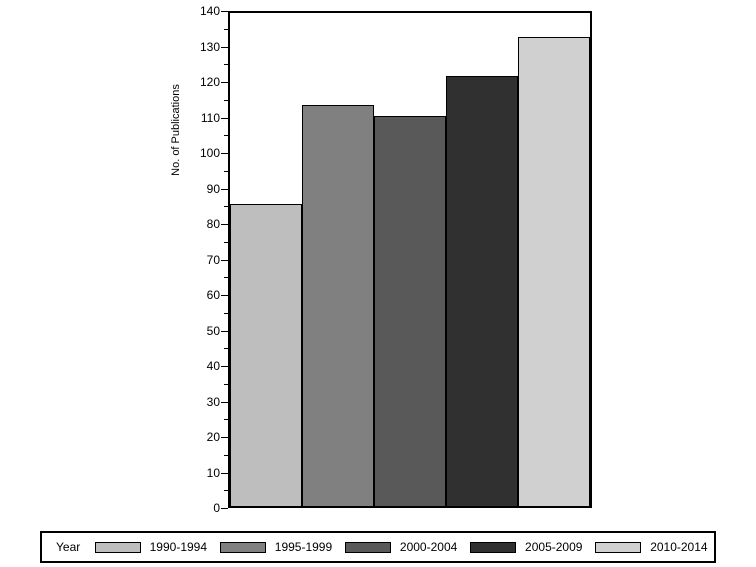 The width and height of the screenshot is (756, 567). Describe the element at coordinates (178, 547) in the screenshot. I see `legend-entry-label: 1990-1994` at that location.